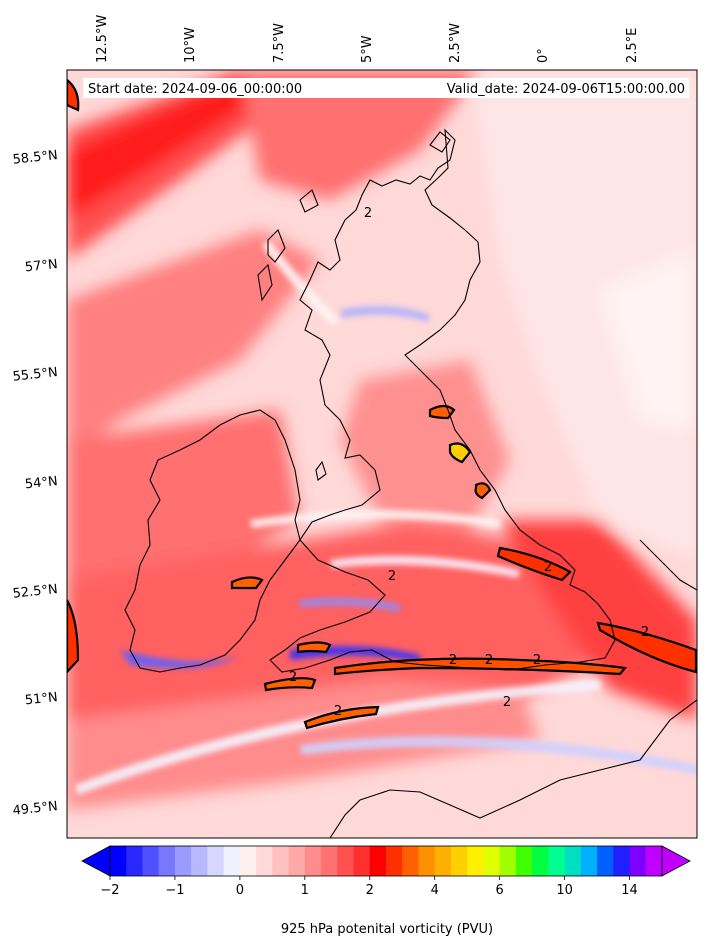 This screenshot has height=949, width=716. Describe the element at coordinates (500, 890) in the screenshot. I see `colorbar-tick-label: 6` at that location.